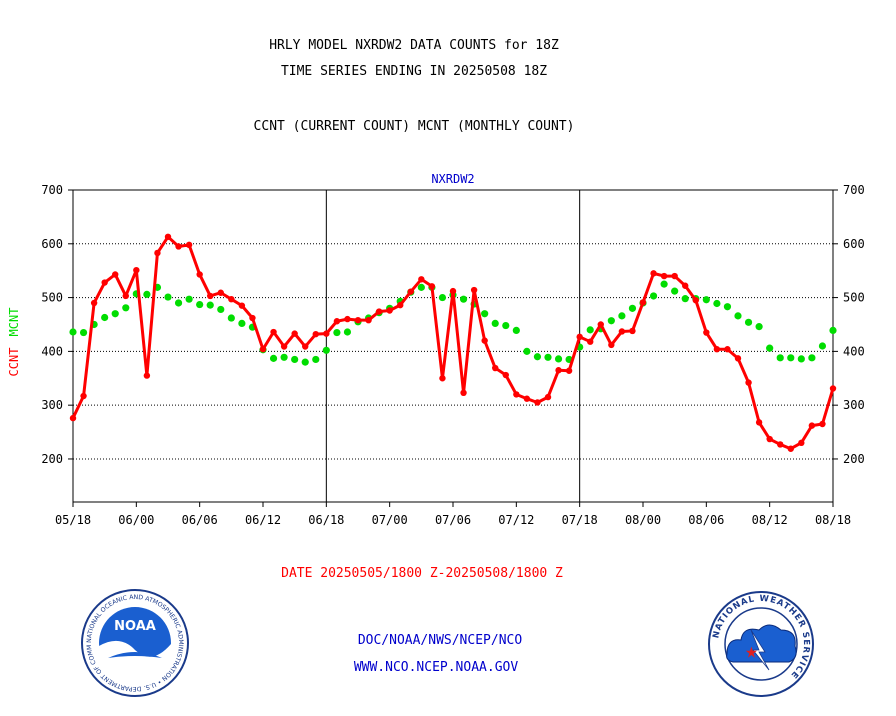 Image resolution: width=896 pixels, height=716 pixels. Describe the element at coordinates (854, 190) in the screenshot. I see `y-tick-label-right: 700` at that location.